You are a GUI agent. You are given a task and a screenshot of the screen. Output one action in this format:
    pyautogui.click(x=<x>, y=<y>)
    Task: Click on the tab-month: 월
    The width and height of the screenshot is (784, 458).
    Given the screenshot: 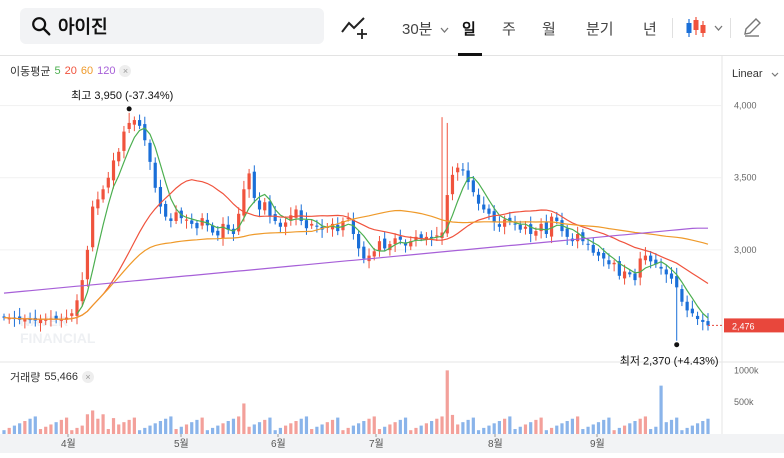 What is the action you would take?
    pyautogui.click(x=549, y=29)
    